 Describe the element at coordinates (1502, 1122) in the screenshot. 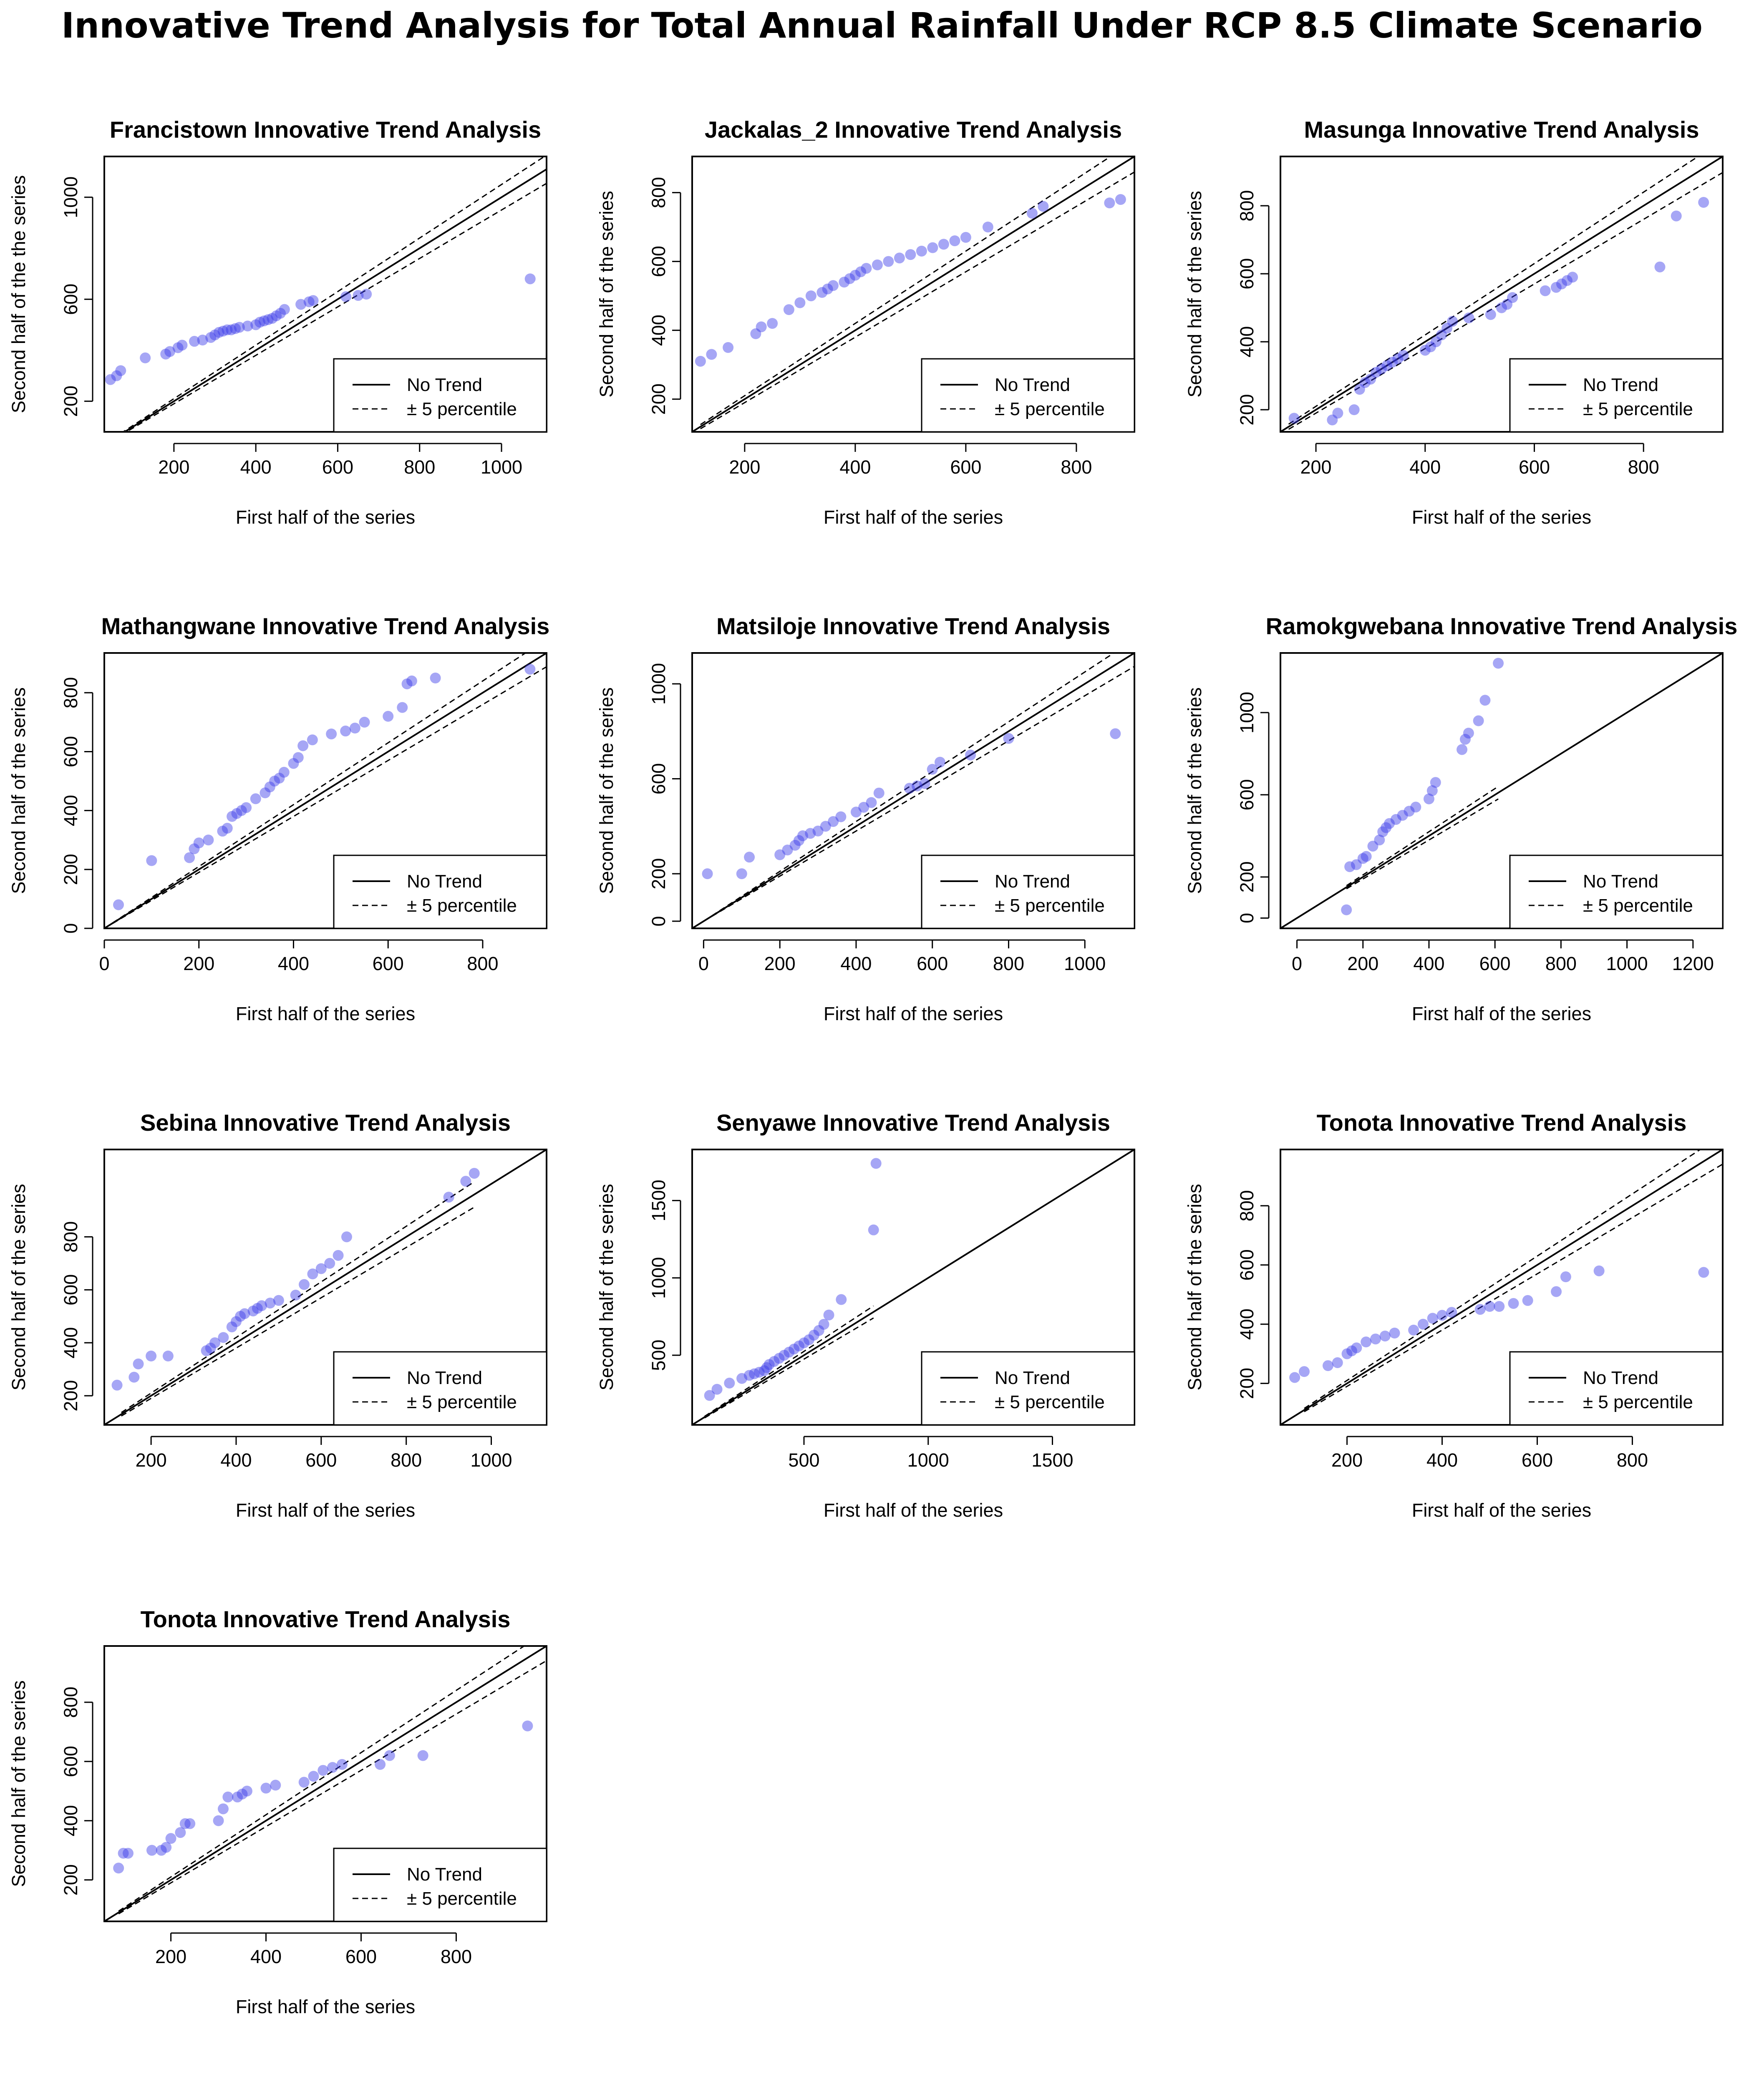

I see `chart-title: Tonota Innovative Trend Analysis` at that location.